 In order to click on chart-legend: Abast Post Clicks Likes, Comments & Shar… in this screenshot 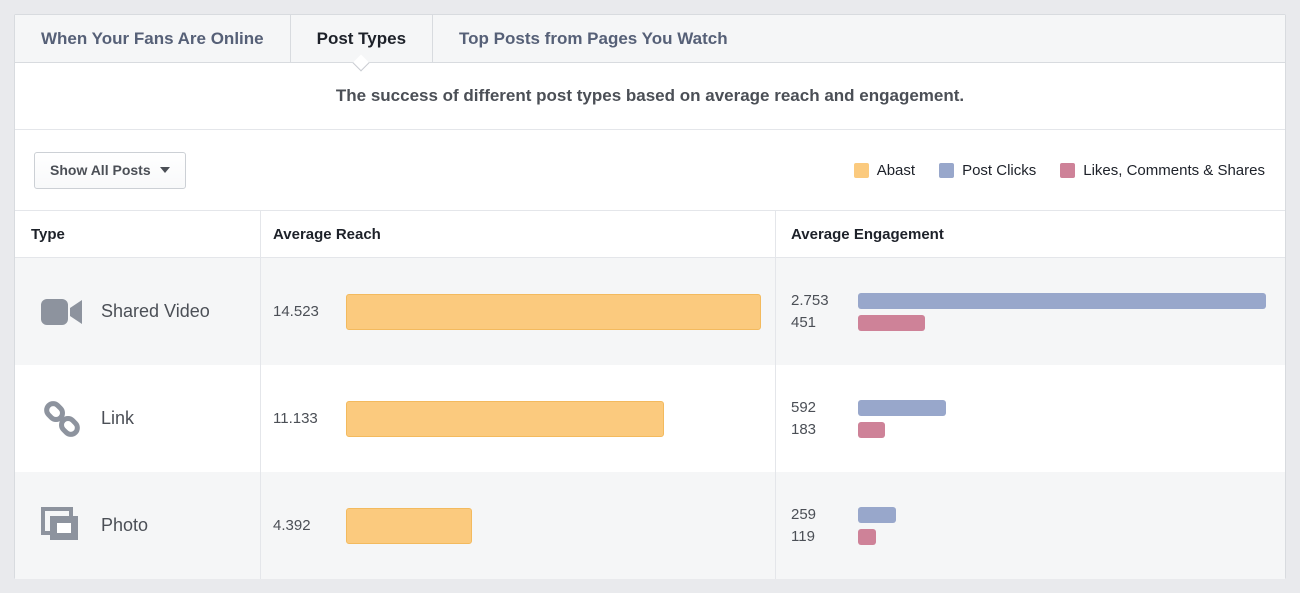, I will do `click(1059, 170)`.